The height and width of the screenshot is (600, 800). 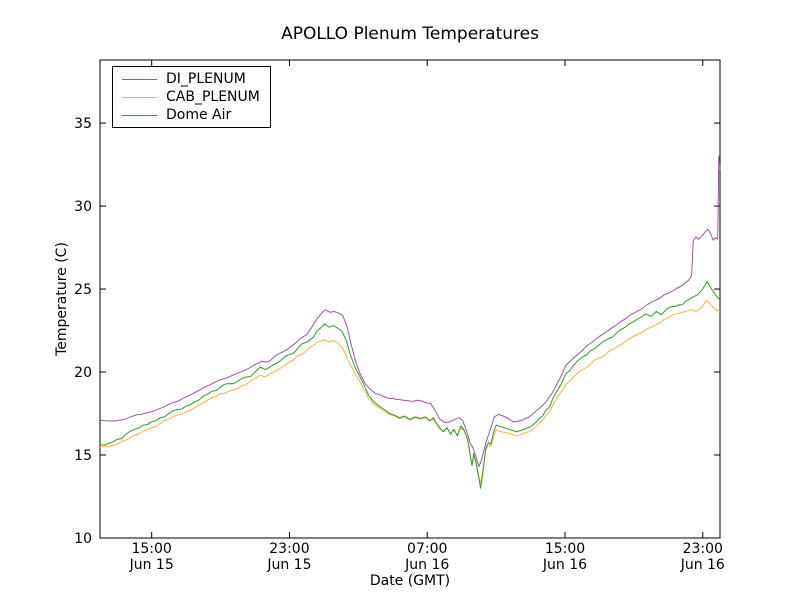 I want to click on legend-item-di-plenum: DI_PLENUM, so click(x=191, y=79).